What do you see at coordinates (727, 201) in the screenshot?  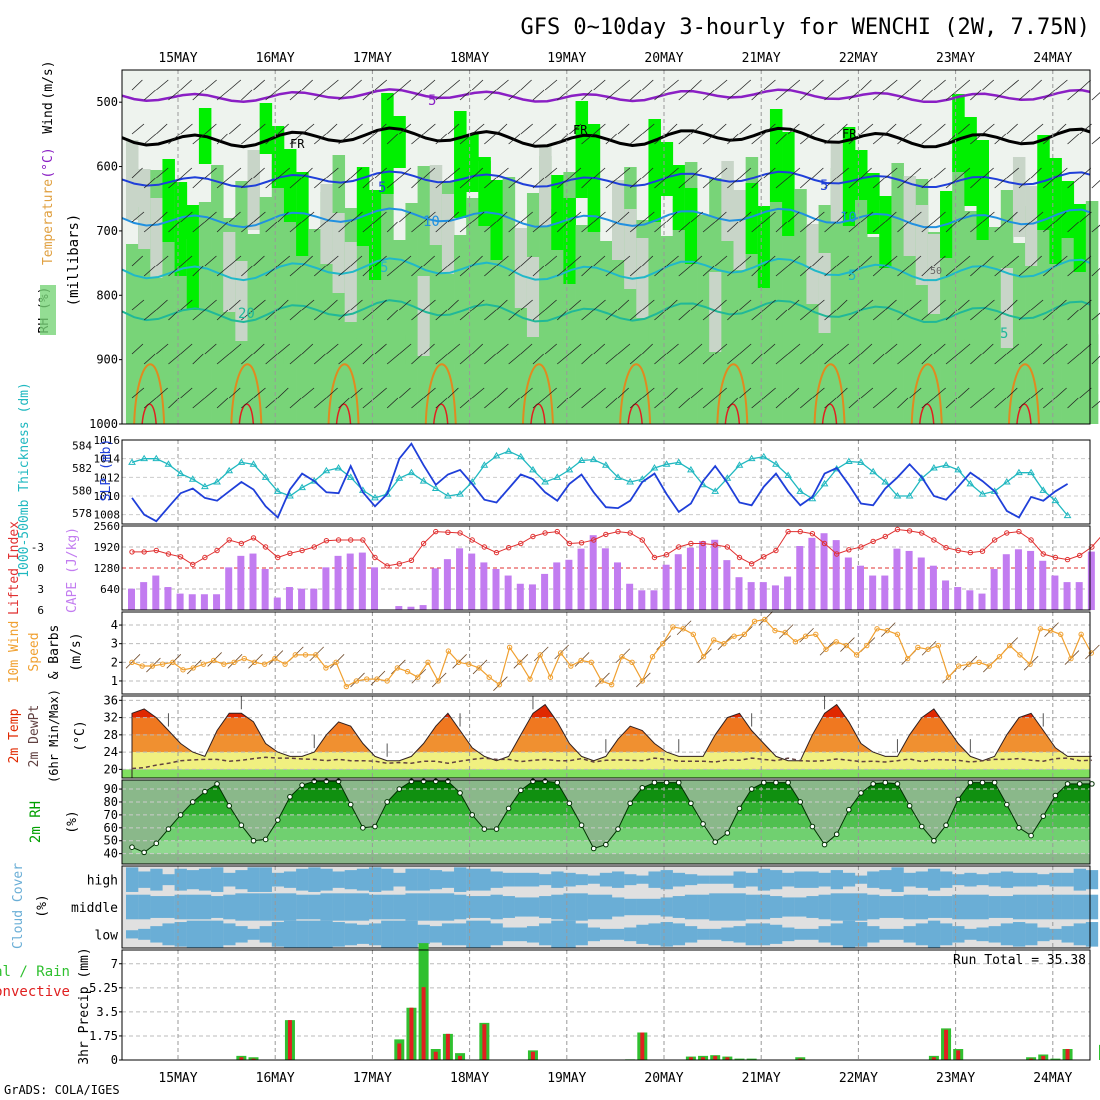 I see `rh-light-band` at bounding box center [727, 201].